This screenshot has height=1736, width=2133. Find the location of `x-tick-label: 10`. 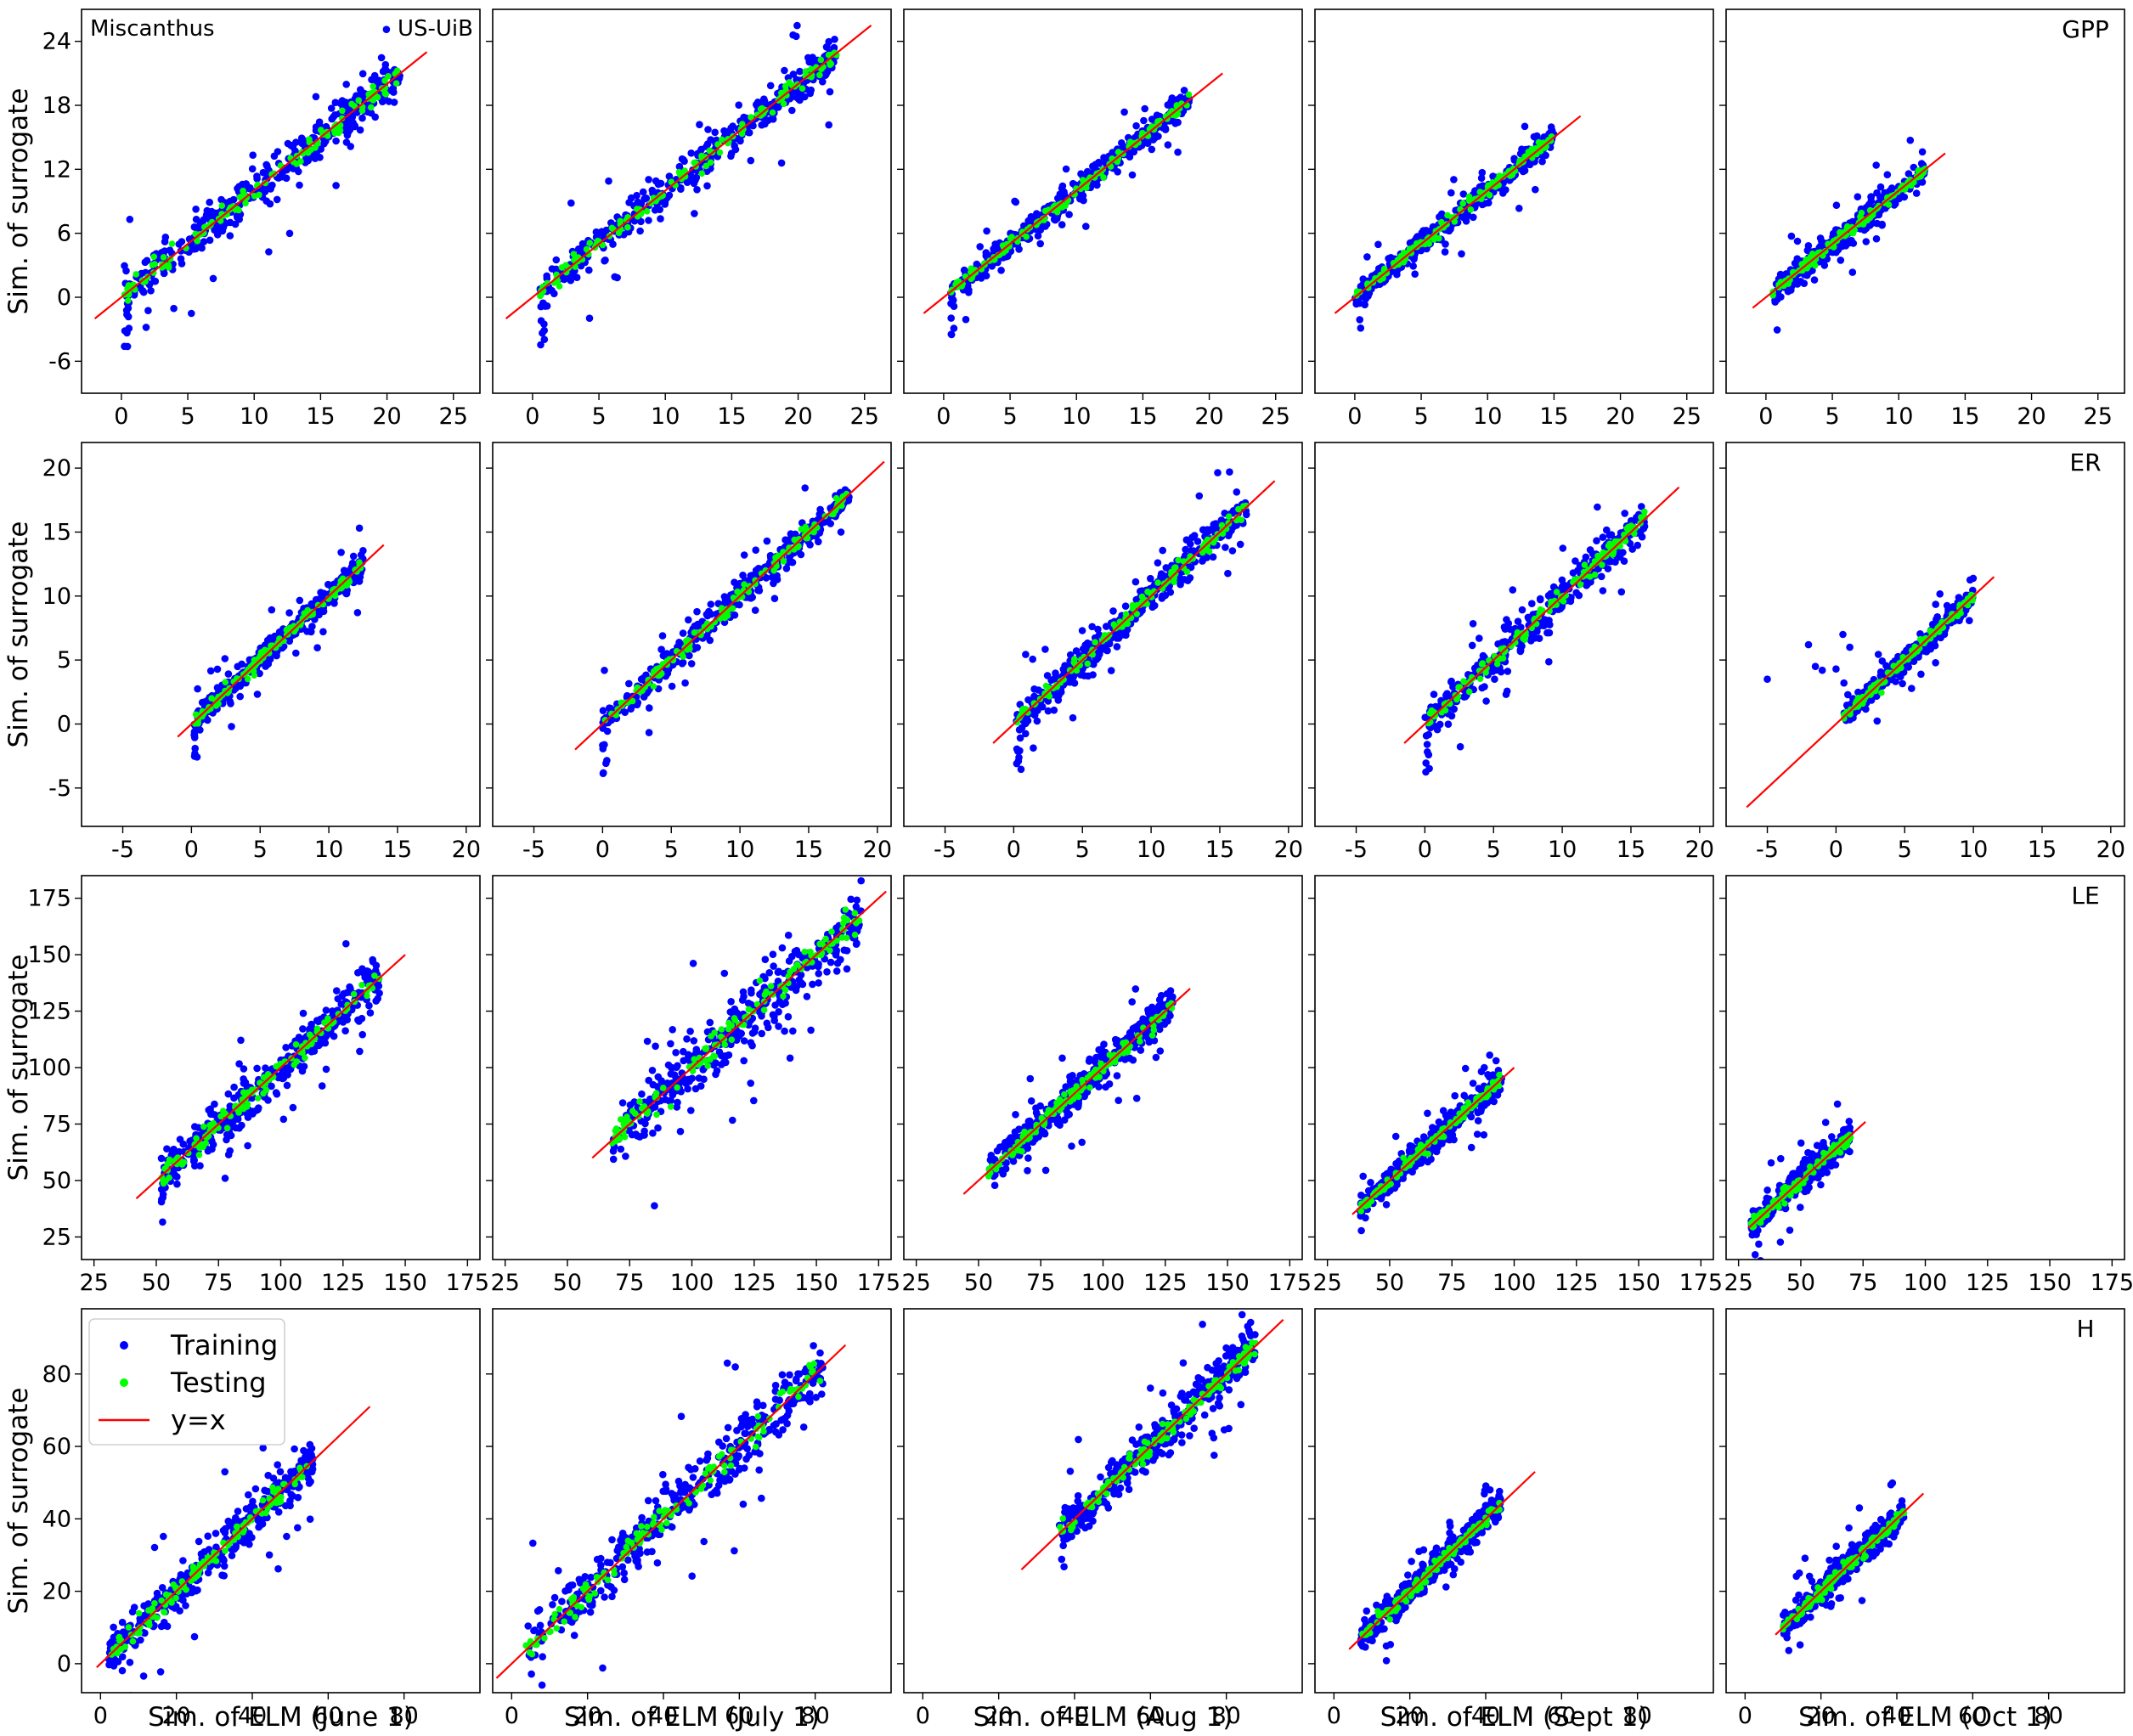

x-tick-label: 10 is located at coordinates (1899, 416).